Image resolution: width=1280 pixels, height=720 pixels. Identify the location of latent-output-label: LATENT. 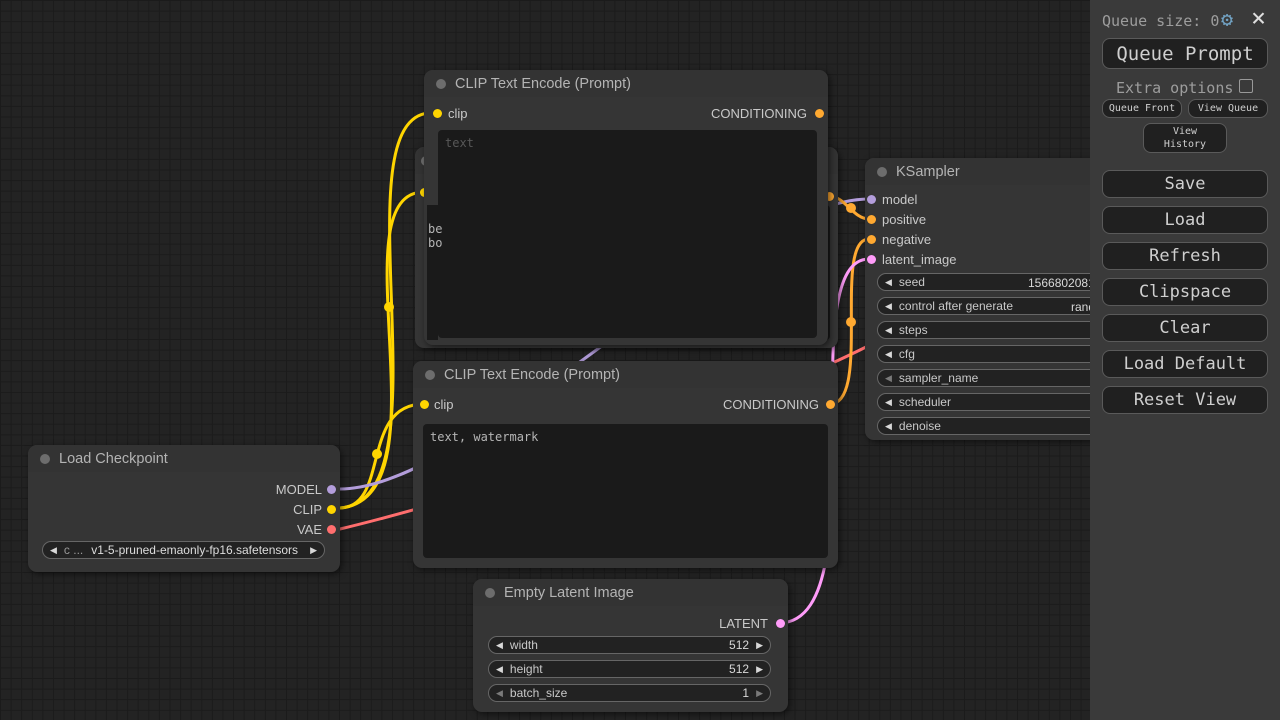
(743, 623).